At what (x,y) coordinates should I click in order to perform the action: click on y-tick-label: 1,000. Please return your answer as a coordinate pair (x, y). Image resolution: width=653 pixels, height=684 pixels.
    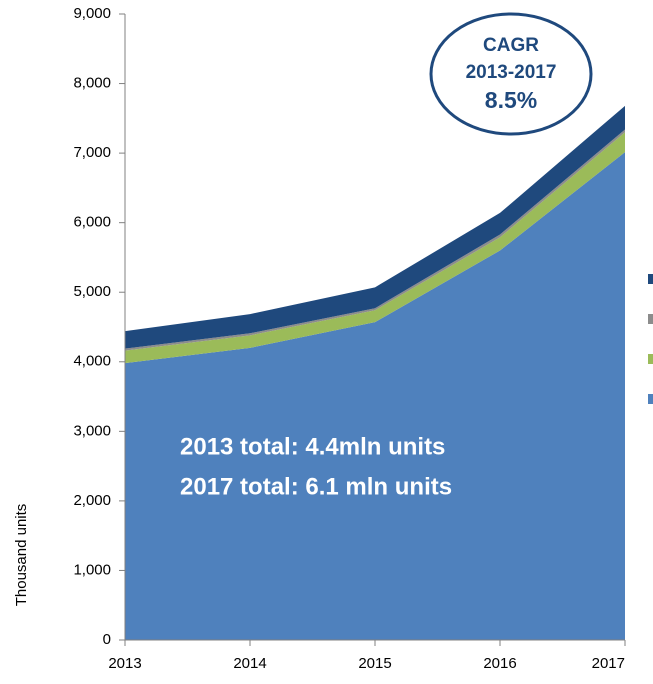
    Looking at the image, I should click on (92, 569).